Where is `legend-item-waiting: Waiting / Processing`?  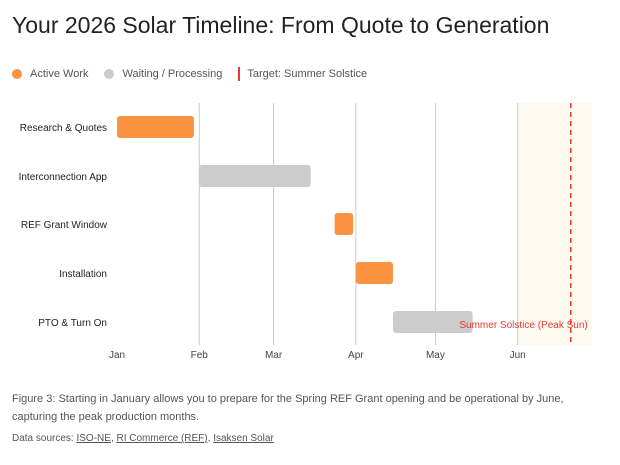 legend-item-waiting: Waiting / Processing is located at coordinates (163, 74).